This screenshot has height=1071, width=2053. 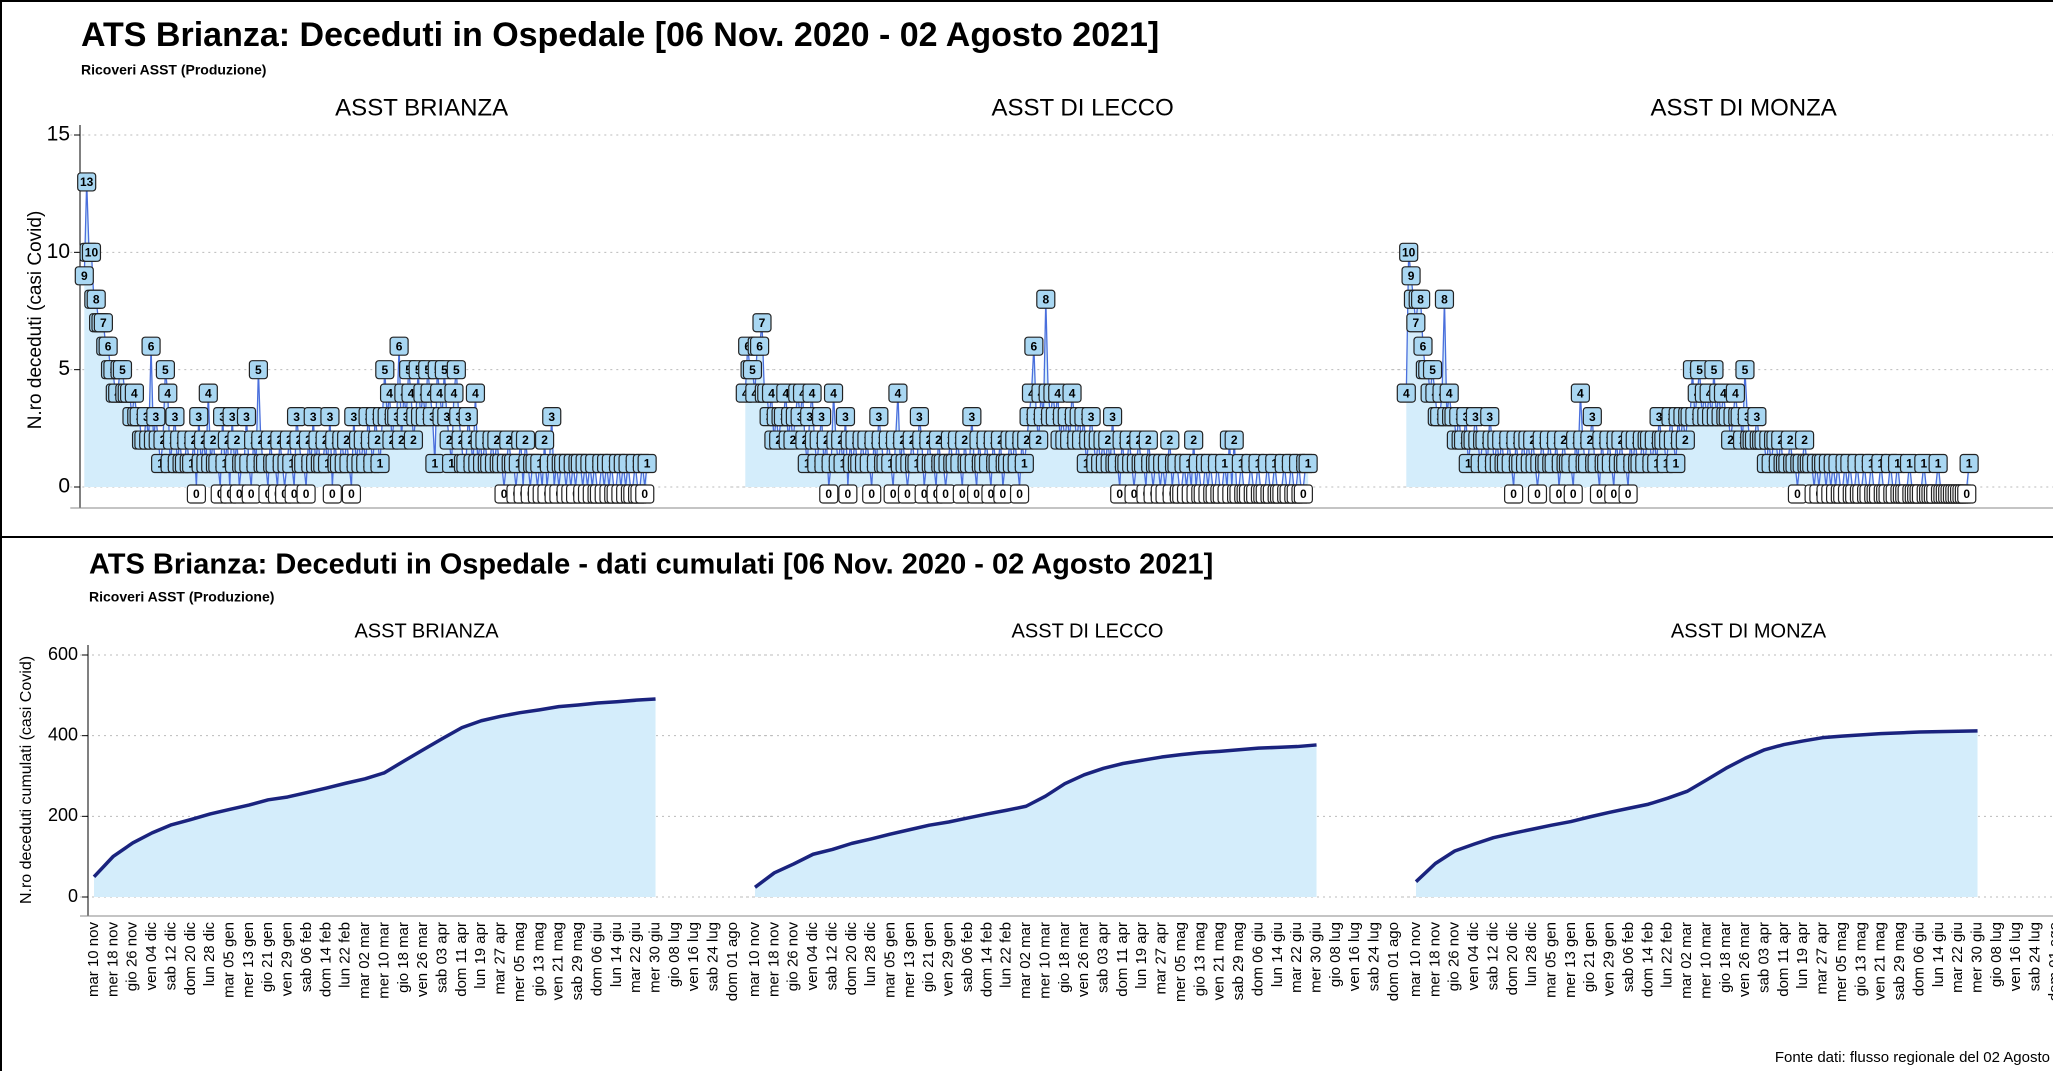 What do you see at coordinates (732, 961) in the screenshot?
I see `x-tick-label: dom 01 ago` at bounding box center [732, 961].